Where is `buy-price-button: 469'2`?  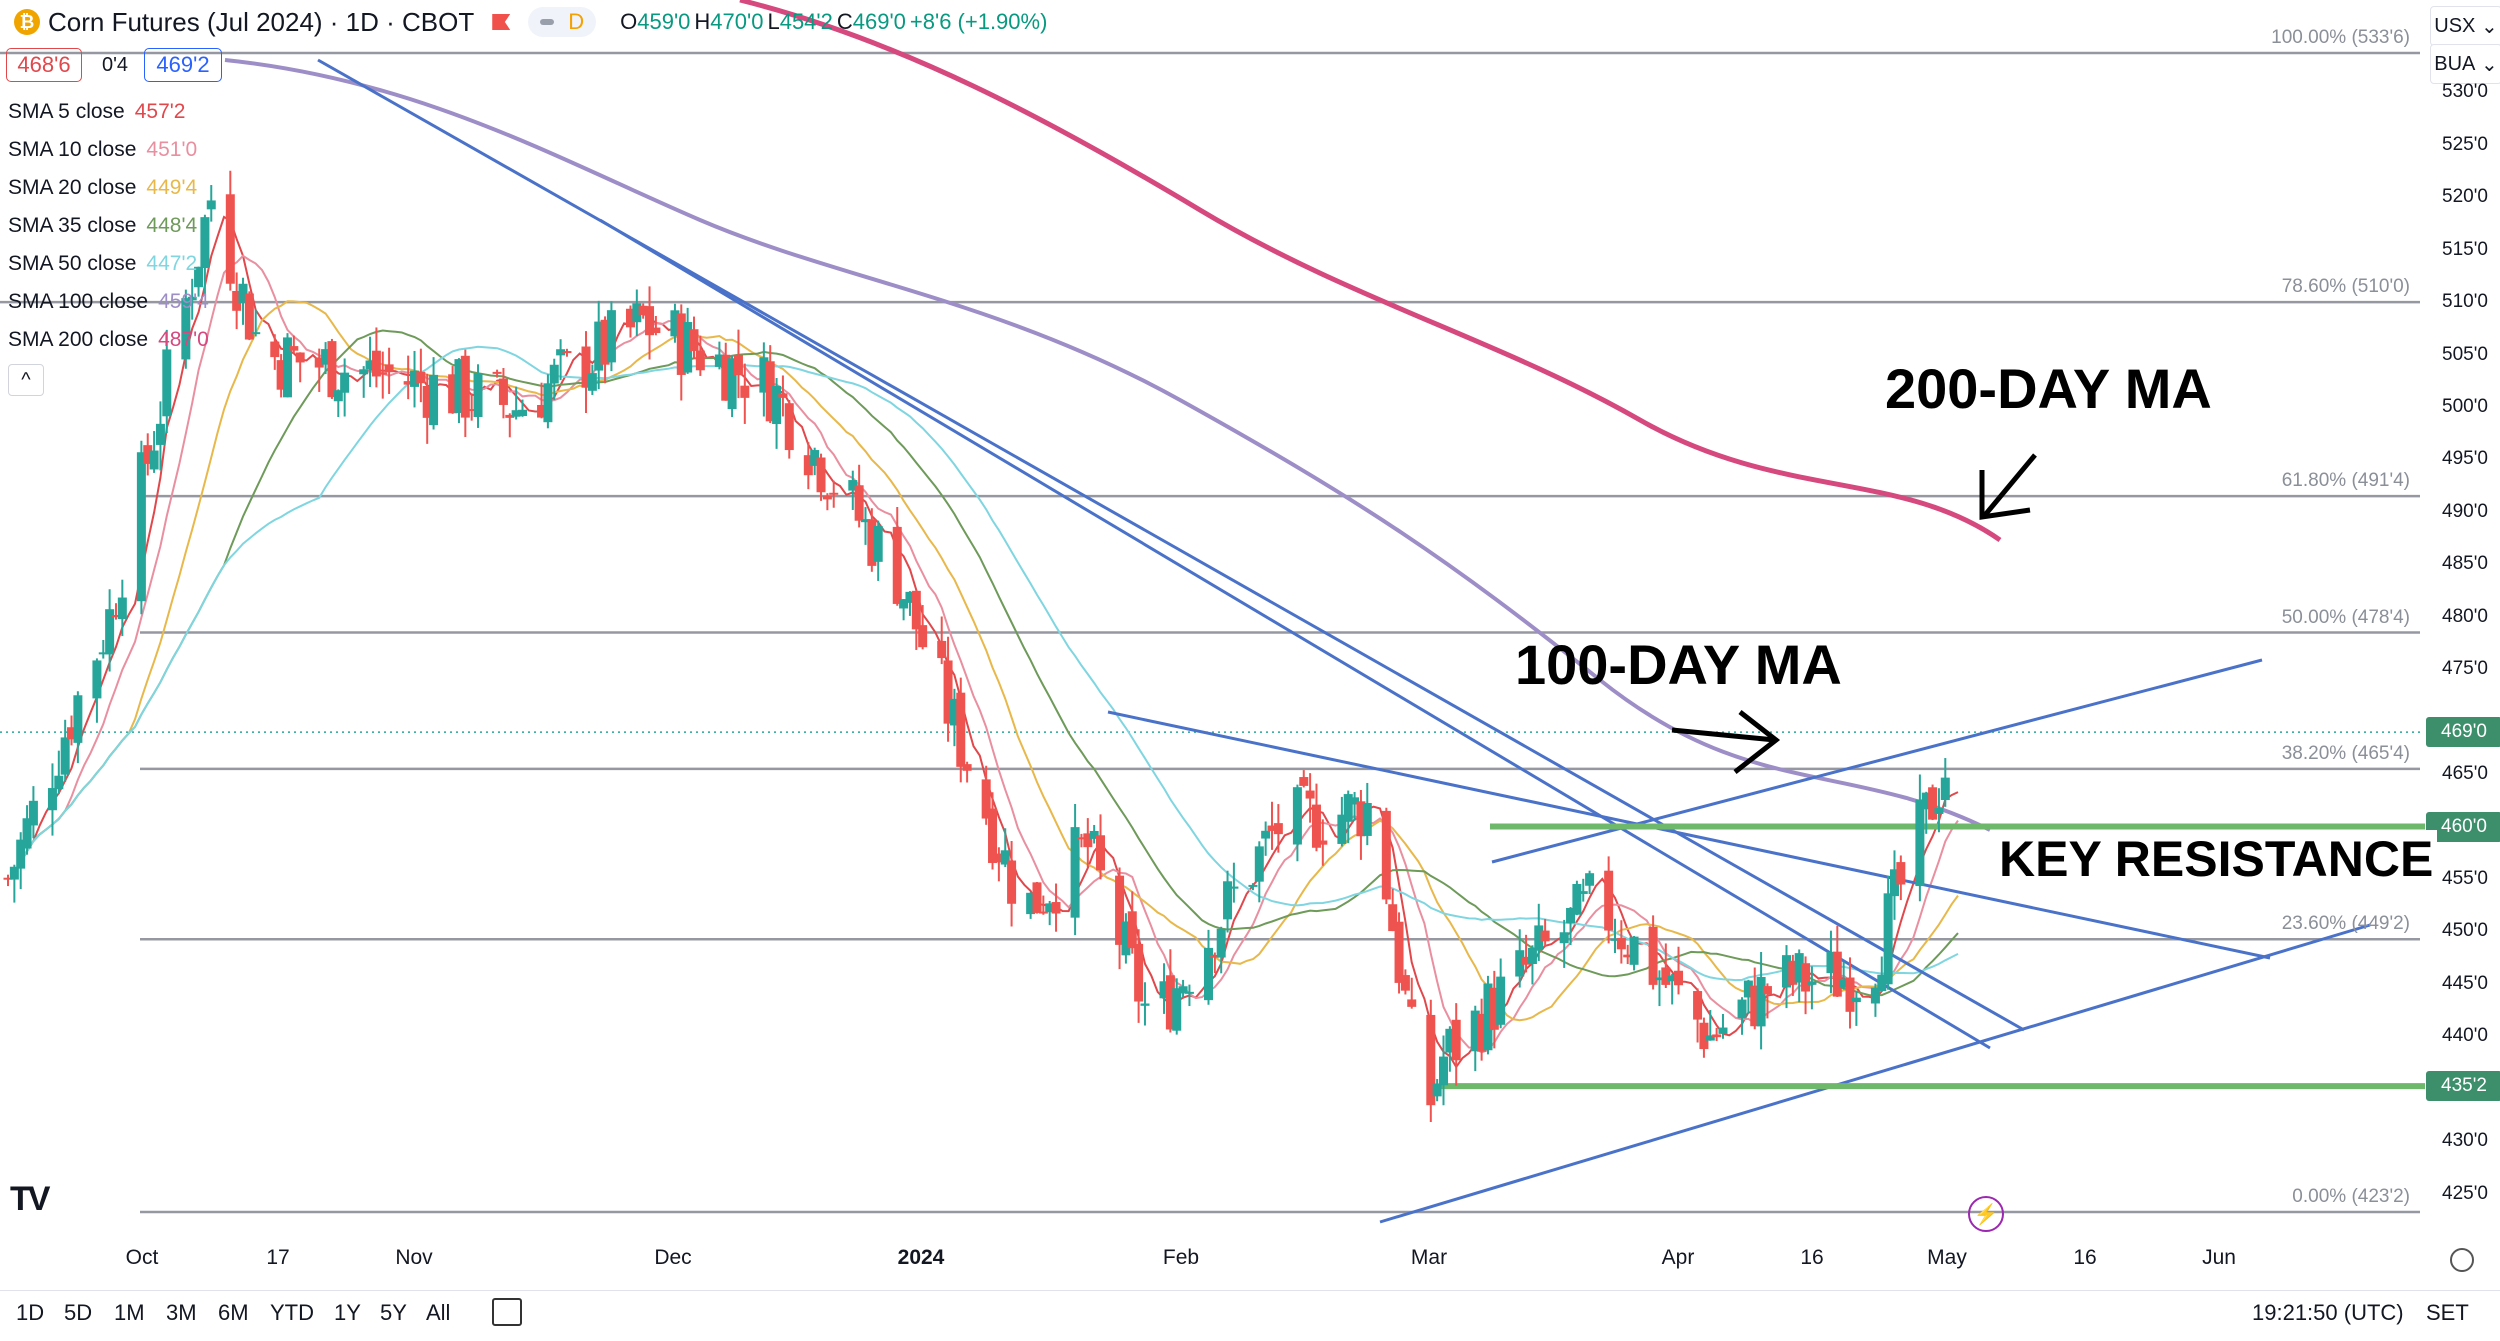
buy-price-button: 469'2 is located at coordinates (183, 65).